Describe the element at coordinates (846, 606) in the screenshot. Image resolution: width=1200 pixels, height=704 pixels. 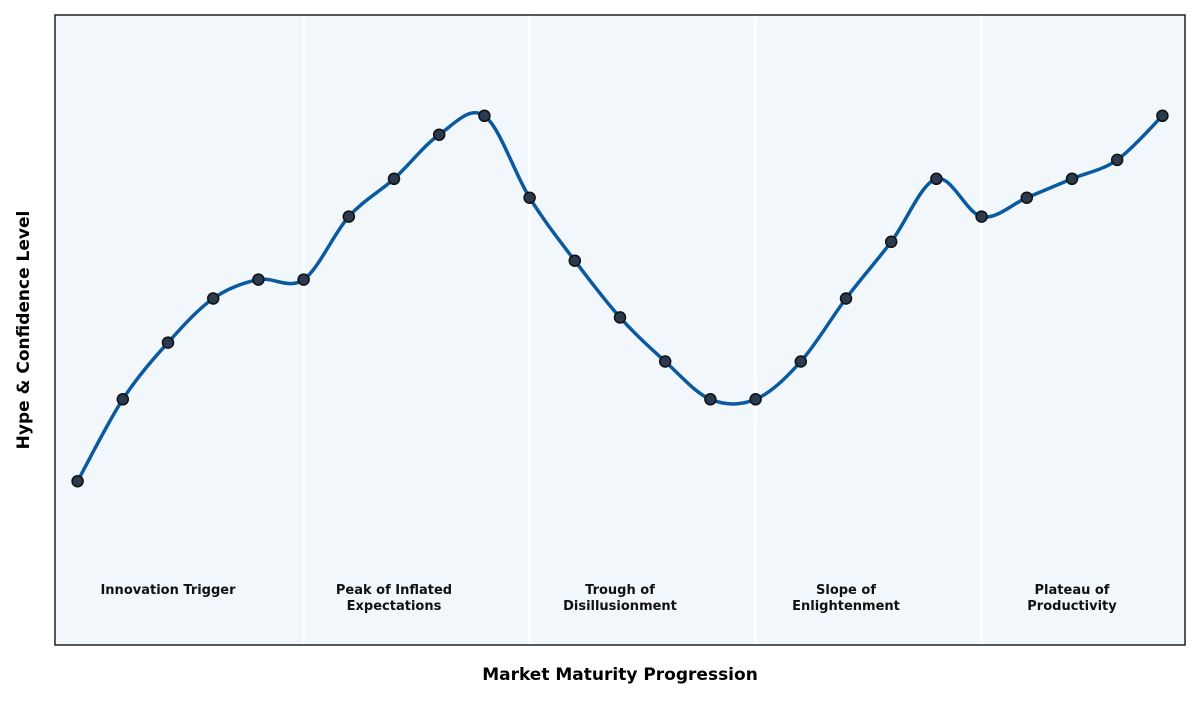
I see `phase-label-line: Enlightenment` at that location.